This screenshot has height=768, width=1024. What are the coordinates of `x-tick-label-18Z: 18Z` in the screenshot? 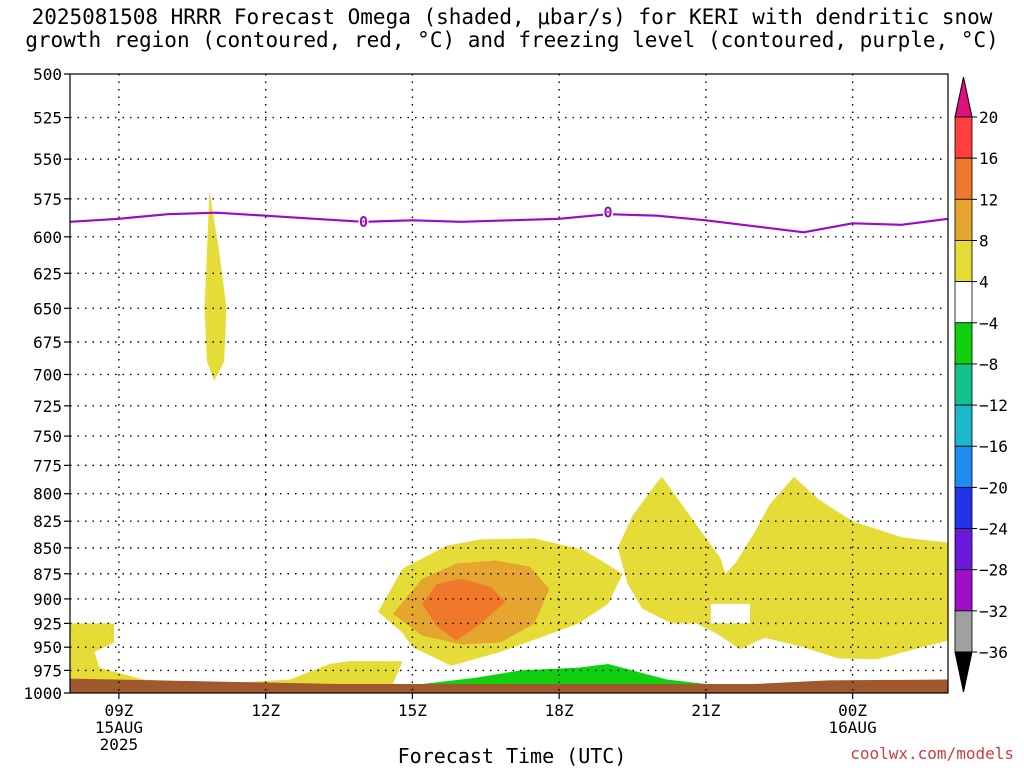 It's located at (559, 710).